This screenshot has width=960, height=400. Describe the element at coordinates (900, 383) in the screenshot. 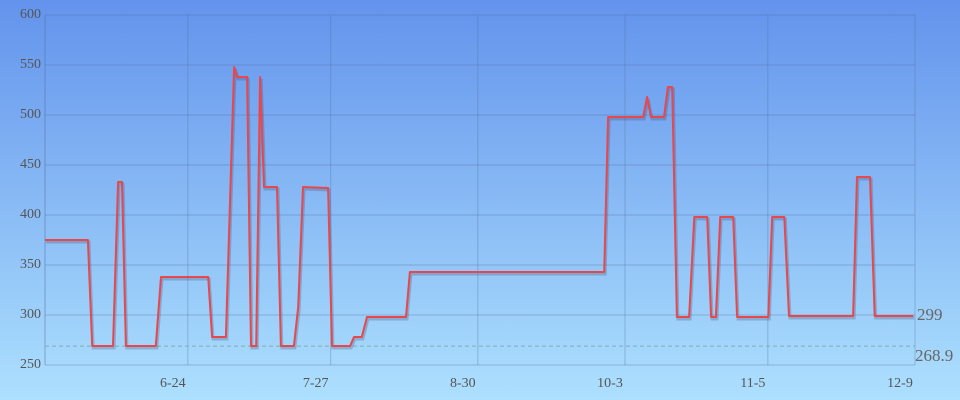

I see `x-tick-label: 12-9` at that location.